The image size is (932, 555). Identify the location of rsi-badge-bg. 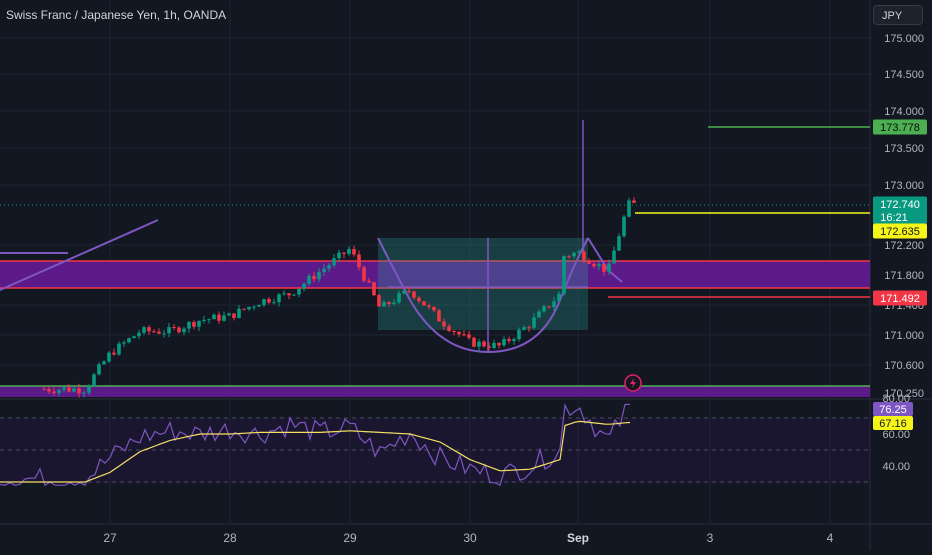
(893, 423).